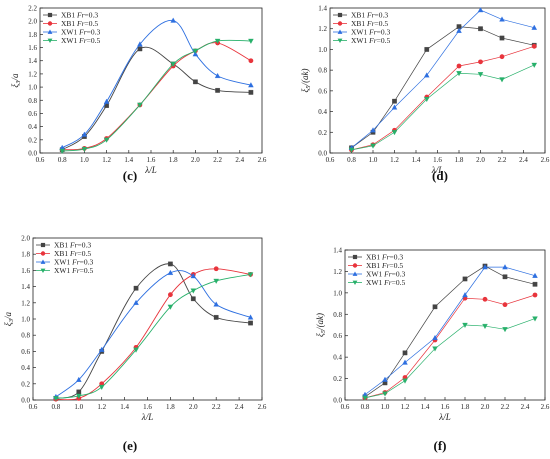  I want to click on y-tick-label: 1.6, so click(25, 271).